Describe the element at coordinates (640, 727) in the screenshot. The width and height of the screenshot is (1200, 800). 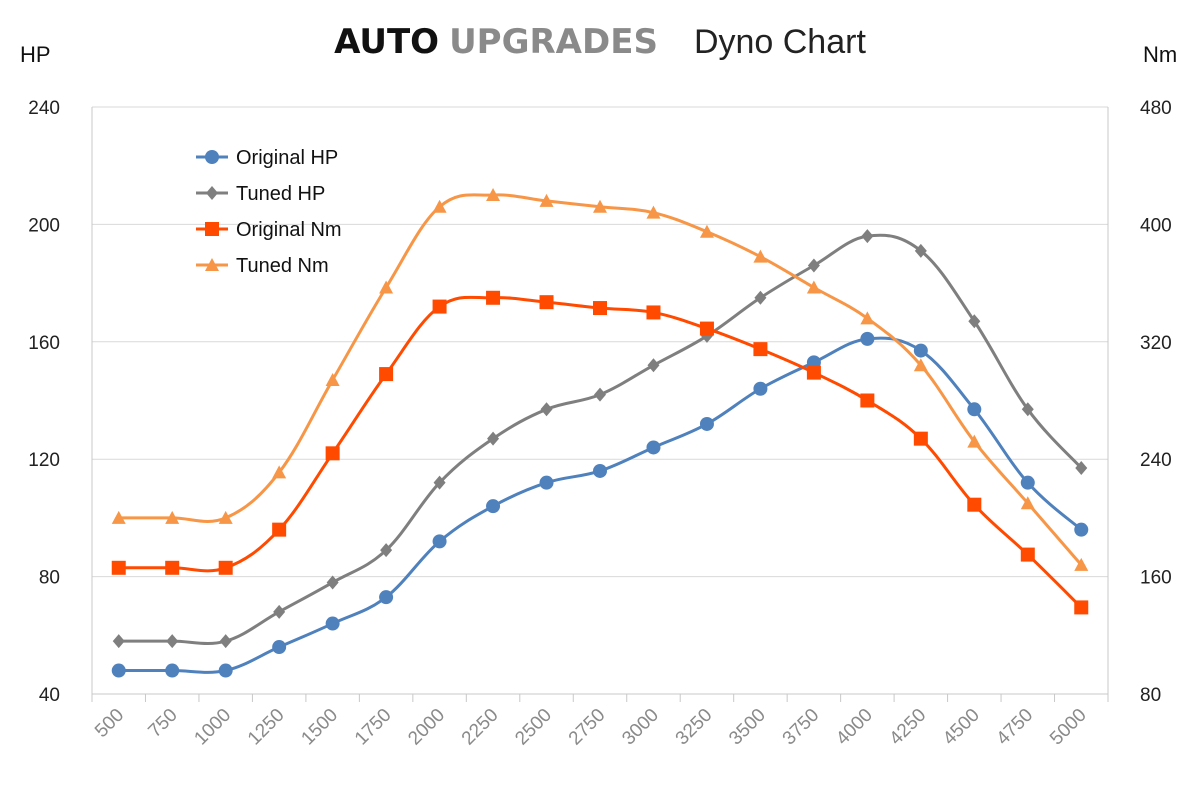
I see `x-tick-label: 3000` at that location.